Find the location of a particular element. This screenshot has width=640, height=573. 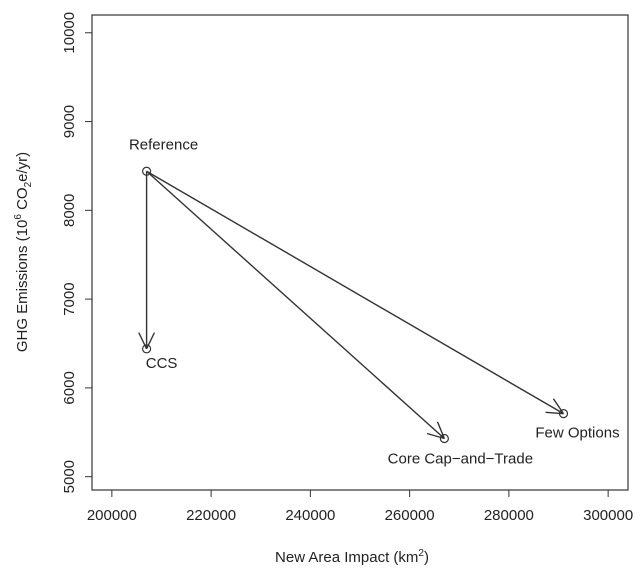

point-label: Core Cap−and−Trade is located at coordinates (460, 459).